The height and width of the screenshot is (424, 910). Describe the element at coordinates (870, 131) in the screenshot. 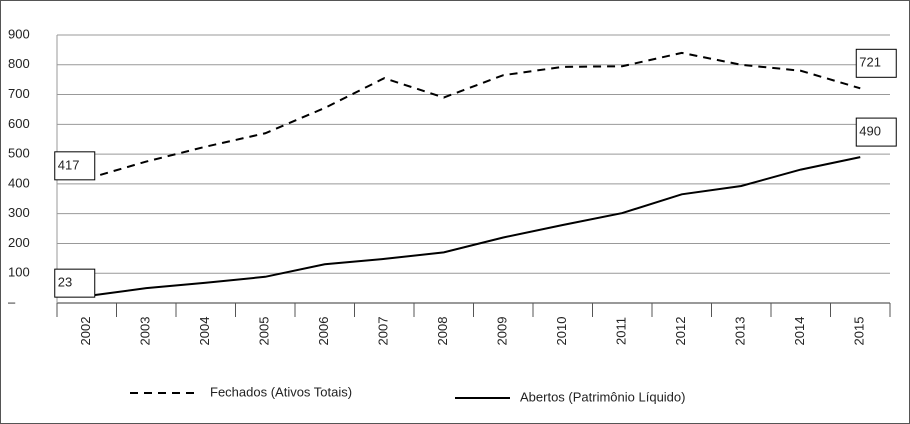

I see `data-label: 490` at that location.